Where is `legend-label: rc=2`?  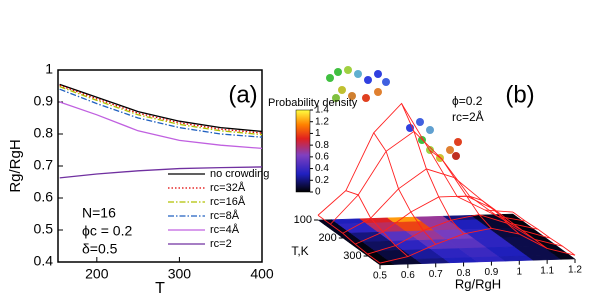
legend-label: rc=2 is located at coordinates (221, 244).